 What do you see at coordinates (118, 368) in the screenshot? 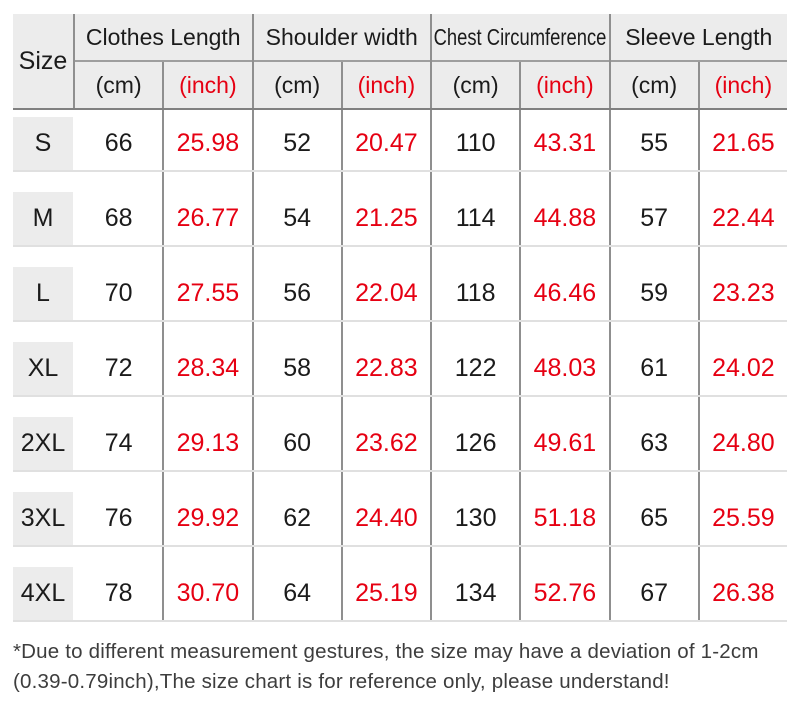
I see `value-cell-cm: 72` at bounding box center [118, 368].